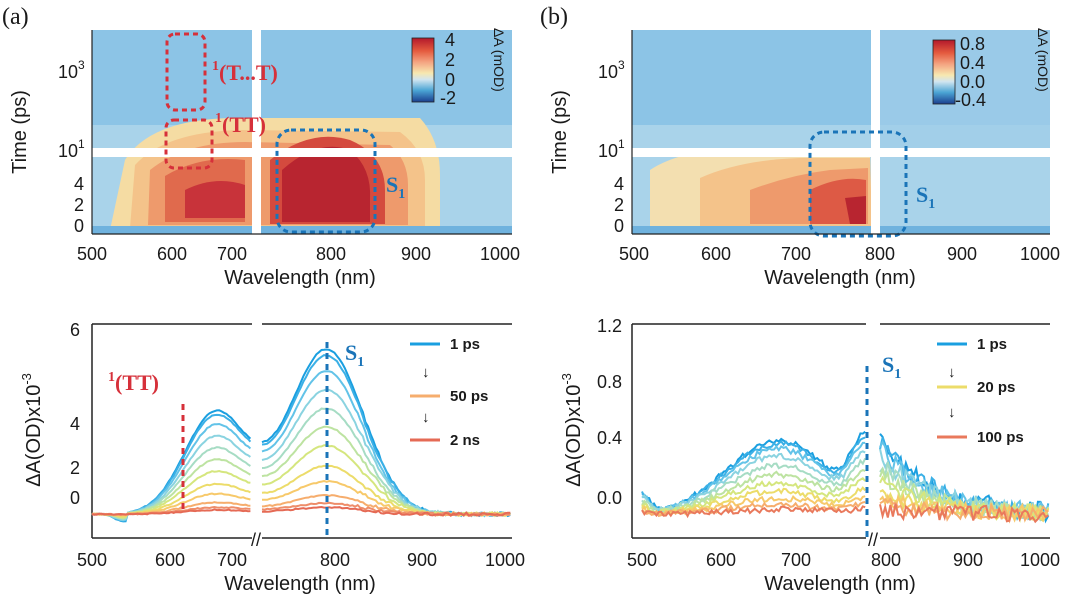 Image resolution: width=1080 pixels, height=600 pixels. Describe the element at coordinates (335, 560) in the screenshot. I see `spectra-a-xtick: 800` at that location.